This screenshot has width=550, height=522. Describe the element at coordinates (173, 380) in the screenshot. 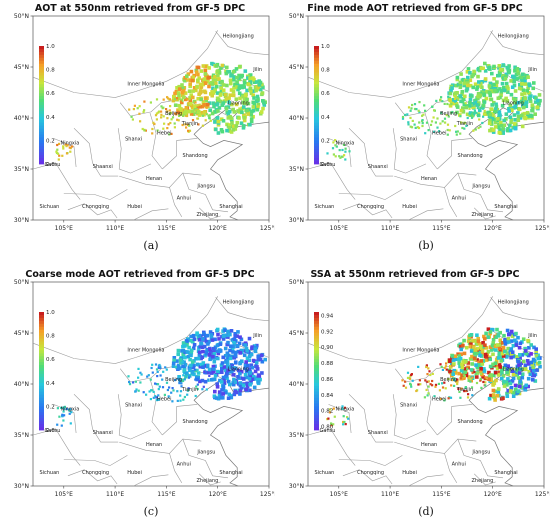

I see `province-label: Beijing` at that location.